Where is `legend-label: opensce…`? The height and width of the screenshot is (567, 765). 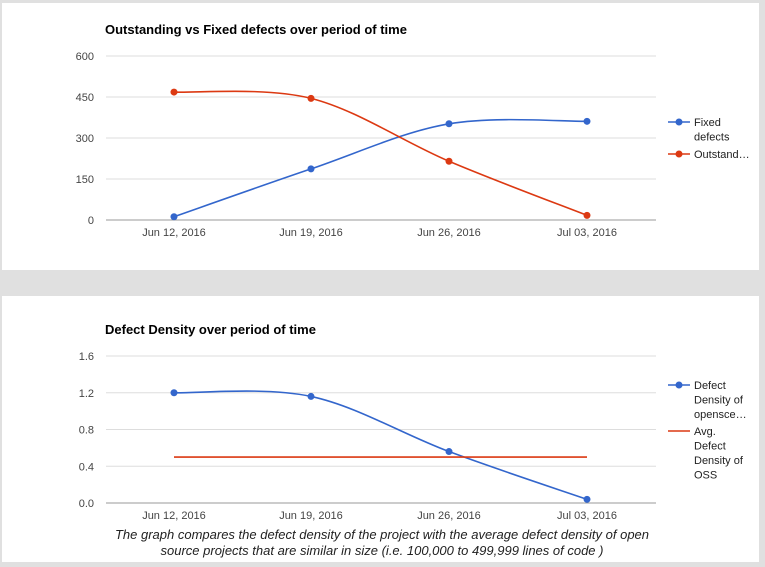 legend-label: opensce… is located at coordinates (720, 415).